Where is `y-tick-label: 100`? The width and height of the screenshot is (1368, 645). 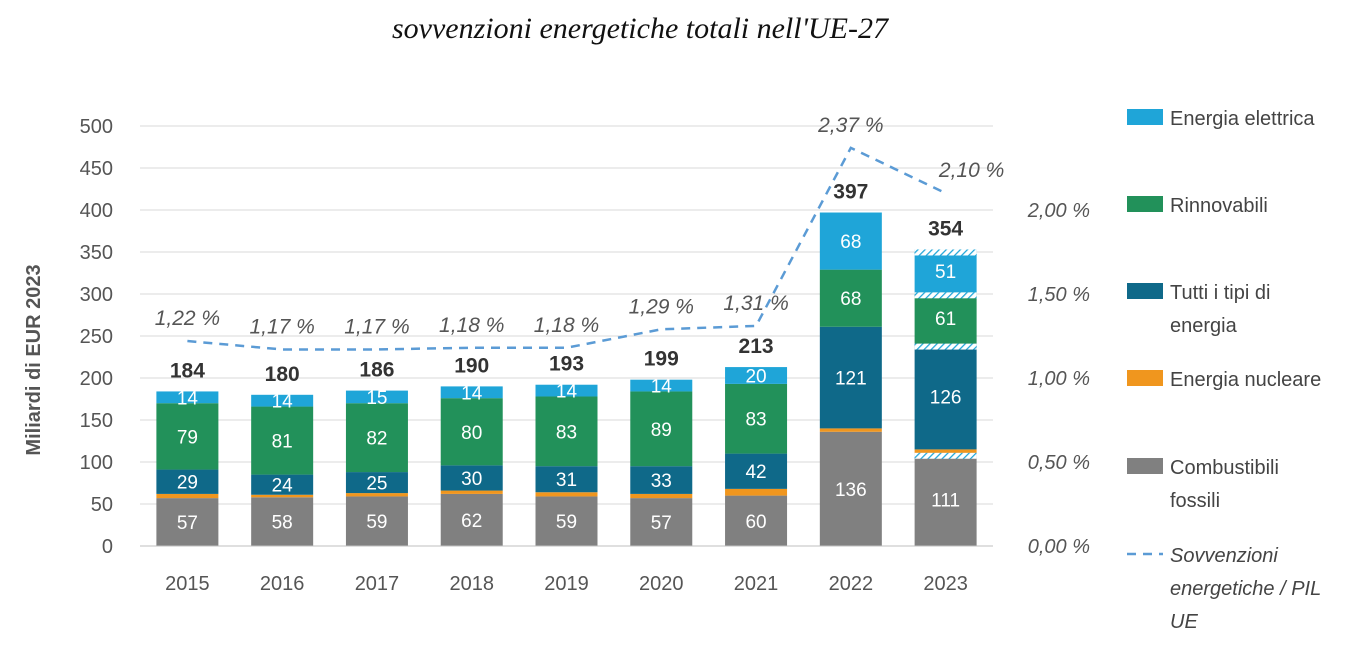
y-tick-label: 100 is located at coordinates (96, 463).